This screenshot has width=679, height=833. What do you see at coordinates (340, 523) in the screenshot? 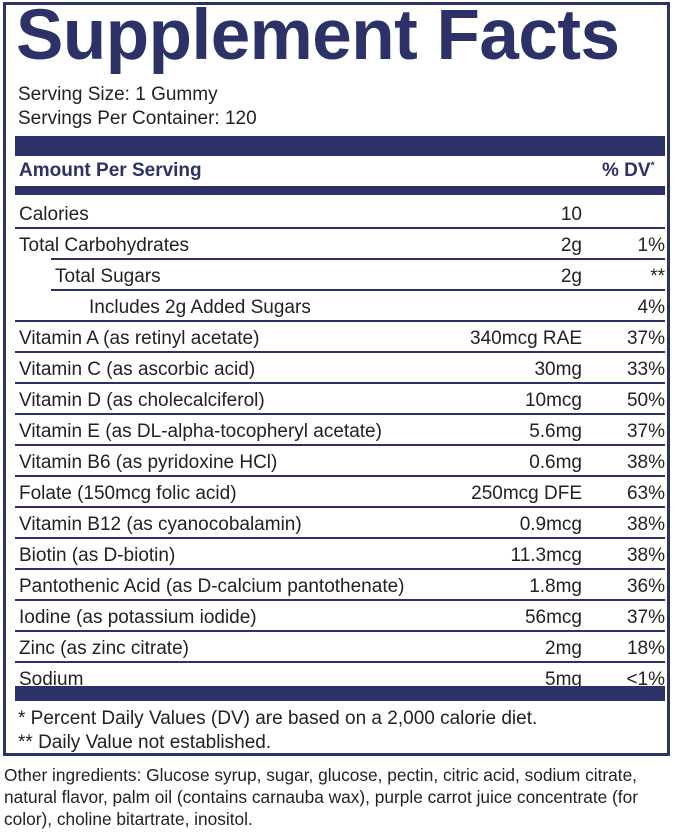
I see `nutrient-row: Vitamin B12 (as cyanocobalamin) 0.9mcg 38%` at bounding box center [340, 523].